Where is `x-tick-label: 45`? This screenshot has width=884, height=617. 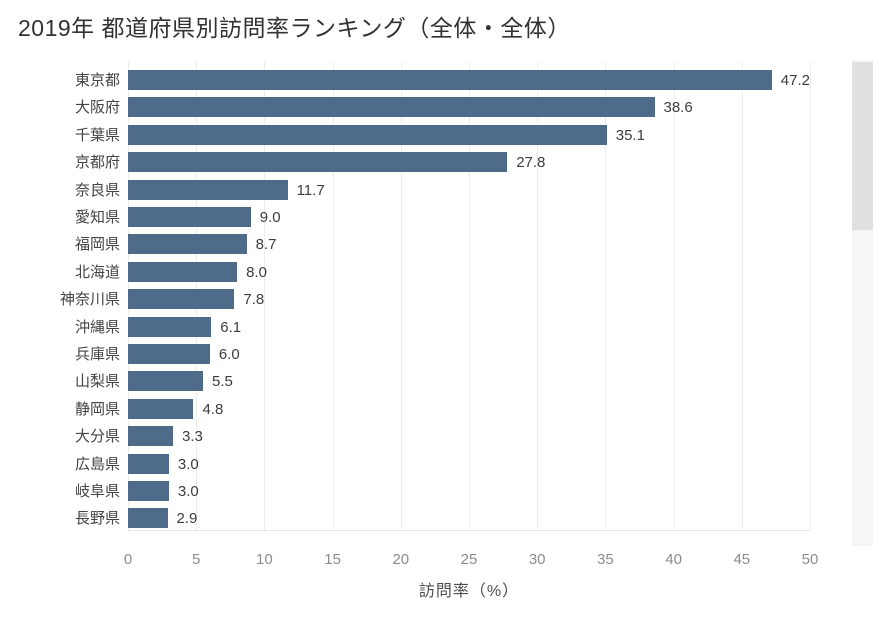
x-tick-label: 45 is located at coordinates (742, 559).